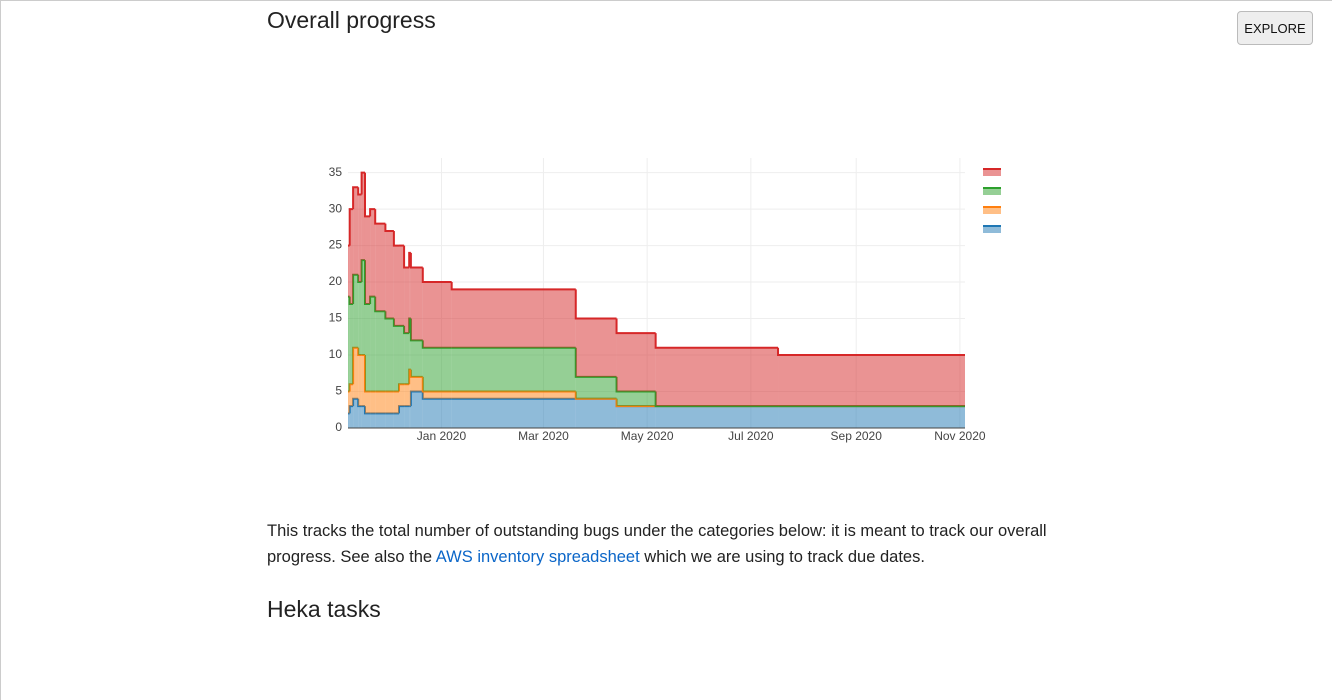  I want to click on y-tick-label: 30, so click(336, 208).